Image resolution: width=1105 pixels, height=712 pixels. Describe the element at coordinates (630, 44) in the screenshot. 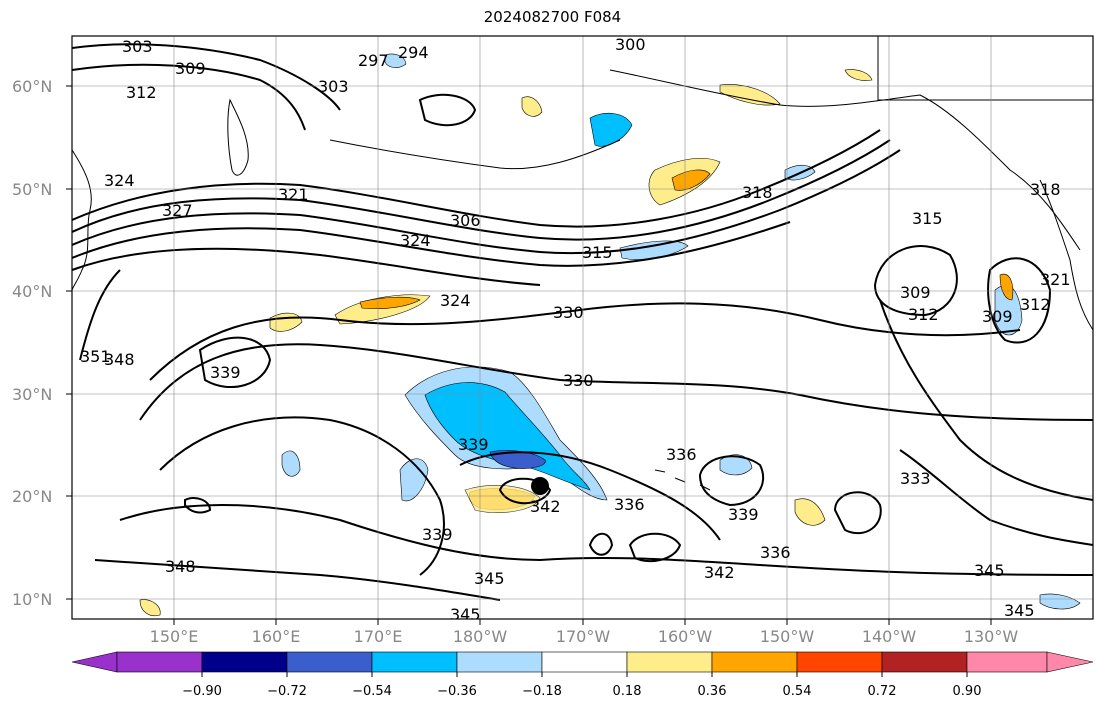

I see `contour-label: 300` at that location.